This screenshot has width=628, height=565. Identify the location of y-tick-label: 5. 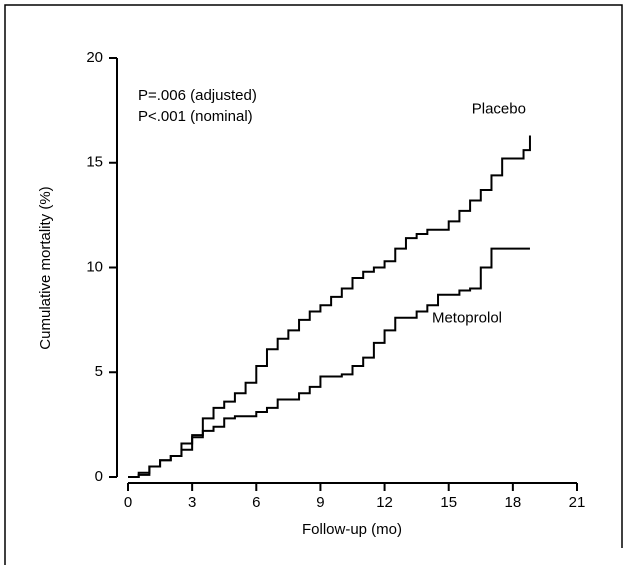
(99, 371).